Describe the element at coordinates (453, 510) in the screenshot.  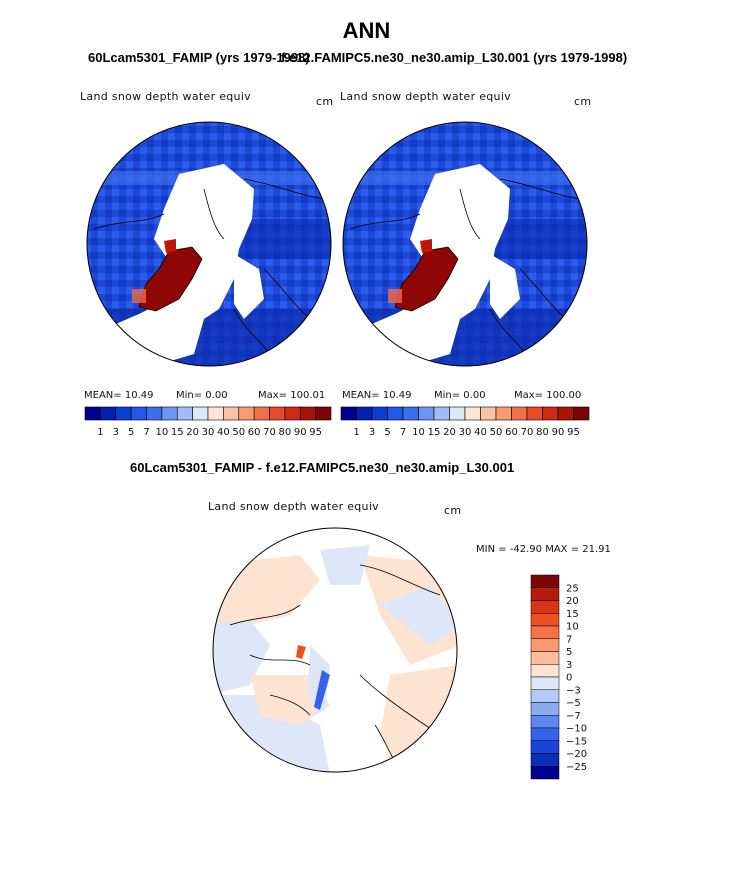
I see `diff-units-label: cm` at that location.